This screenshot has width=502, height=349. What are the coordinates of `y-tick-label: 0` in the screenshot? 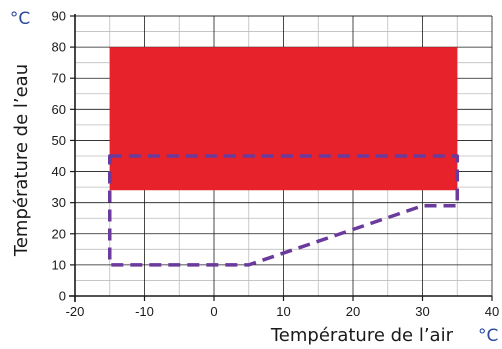 It's located at (62, 296).